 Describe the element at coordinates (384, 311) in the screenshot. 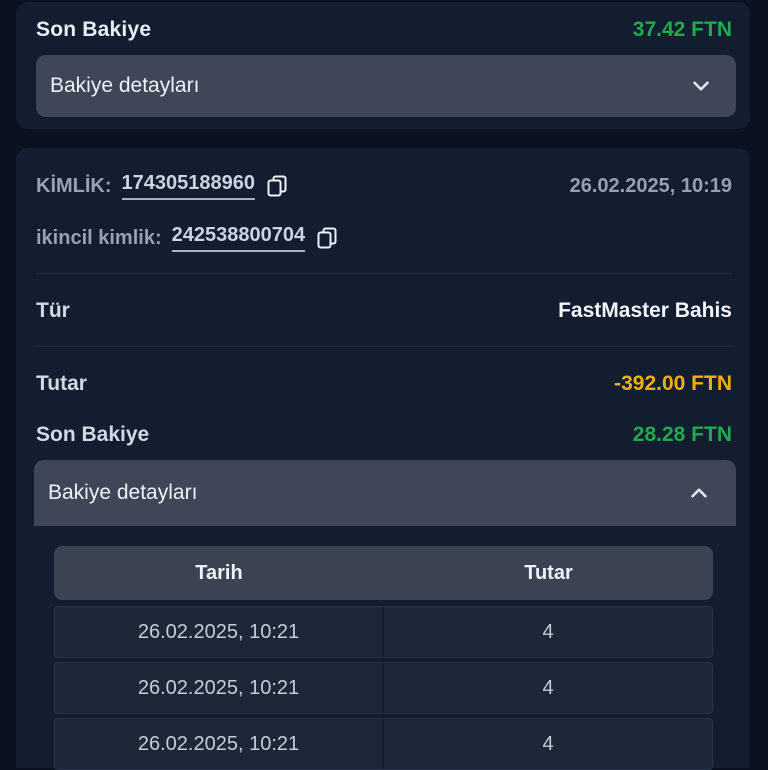

I see `type-row: Tür FastMaster Bahis` at that location.